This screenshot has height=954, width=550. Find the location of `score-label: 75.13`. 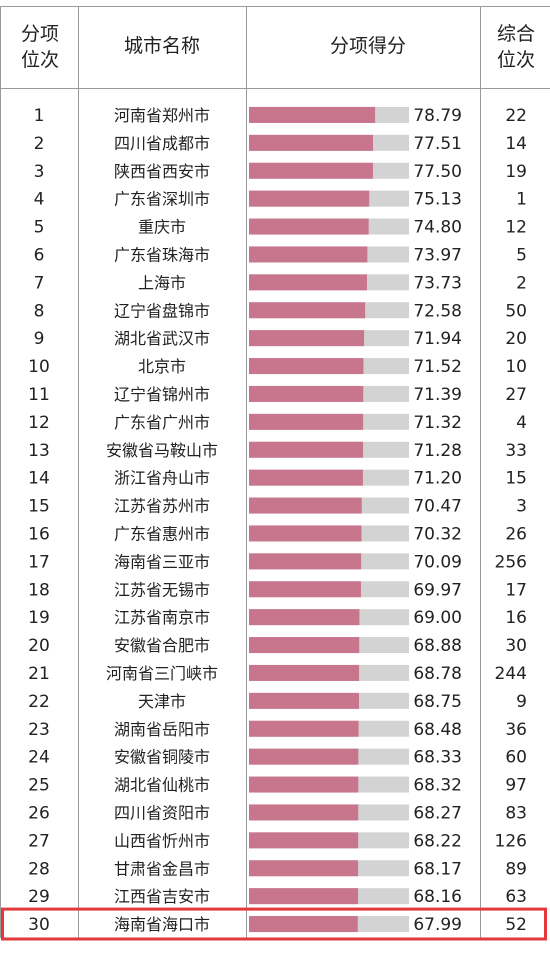

score-label: 75.13 is located at coordinates (437, 200).